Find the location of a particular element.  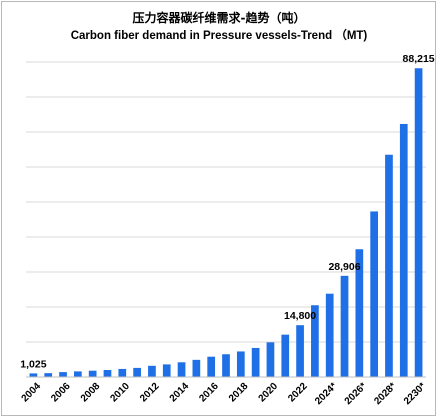

bar-2012 is located at coordinates (152, 371).